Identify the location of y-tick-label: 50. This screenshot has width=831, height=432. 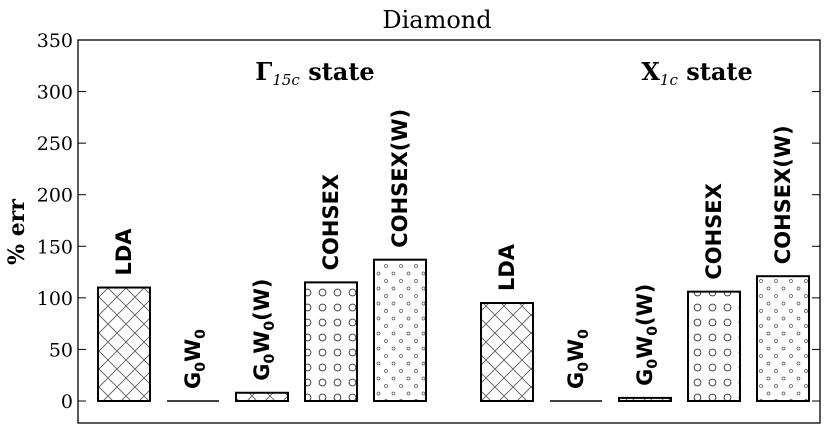
(61, 350).